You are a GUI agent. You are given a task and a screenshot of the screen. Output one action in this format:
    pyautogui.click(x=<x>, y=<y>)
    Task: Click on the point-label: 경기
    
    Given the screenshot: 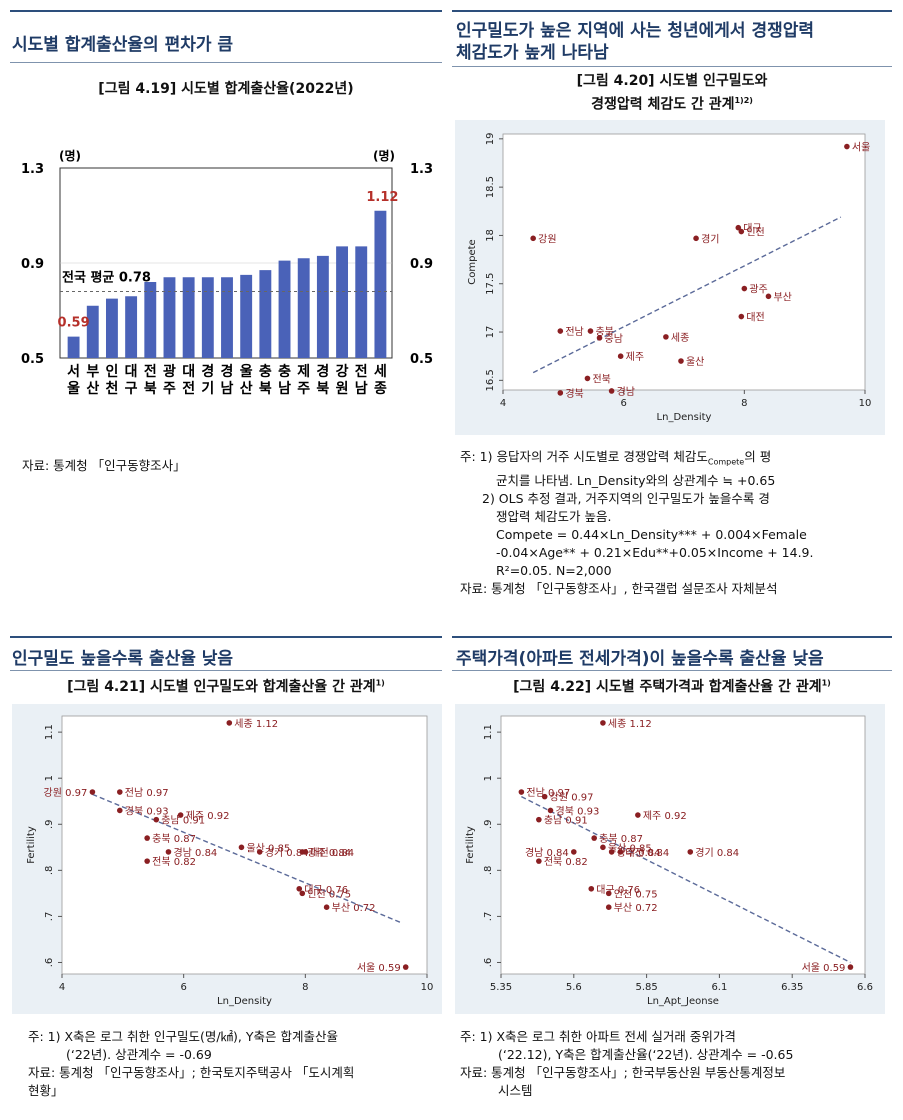 What is the action you would take?
    pyautogui.click(x=710, y=238)
    